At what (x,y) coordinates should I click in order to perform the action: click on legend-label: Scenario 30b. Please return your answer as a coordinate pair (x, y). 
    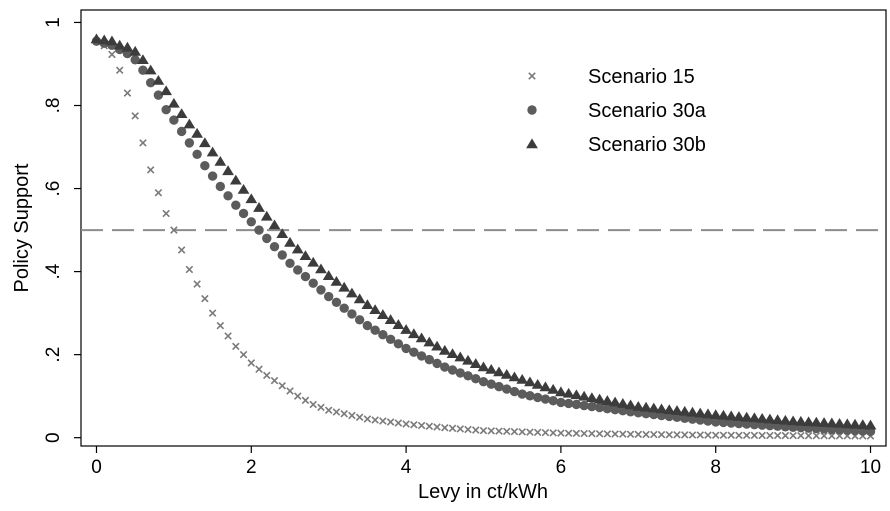
    Looking at the image, I should click on (647, 145).